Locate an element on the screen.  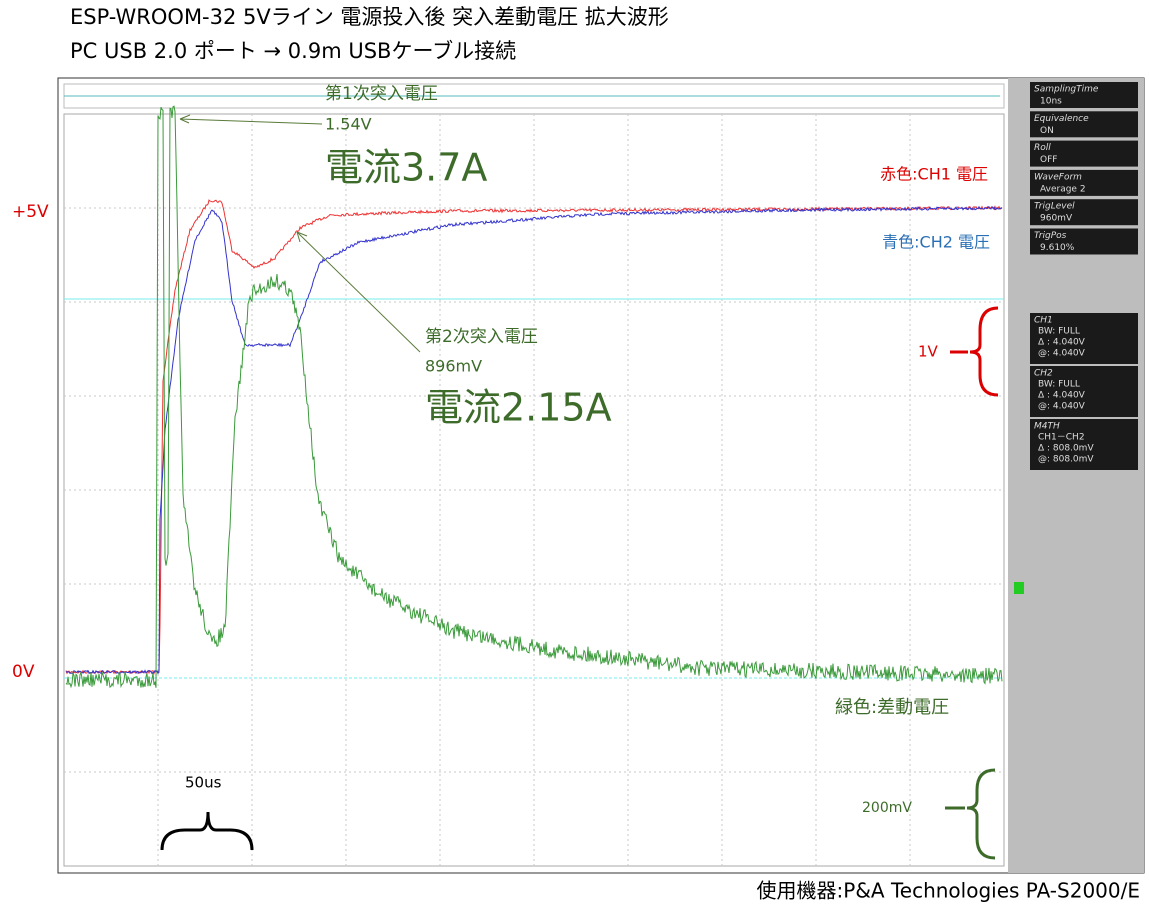
arrows is located at coordinates (300, 233).